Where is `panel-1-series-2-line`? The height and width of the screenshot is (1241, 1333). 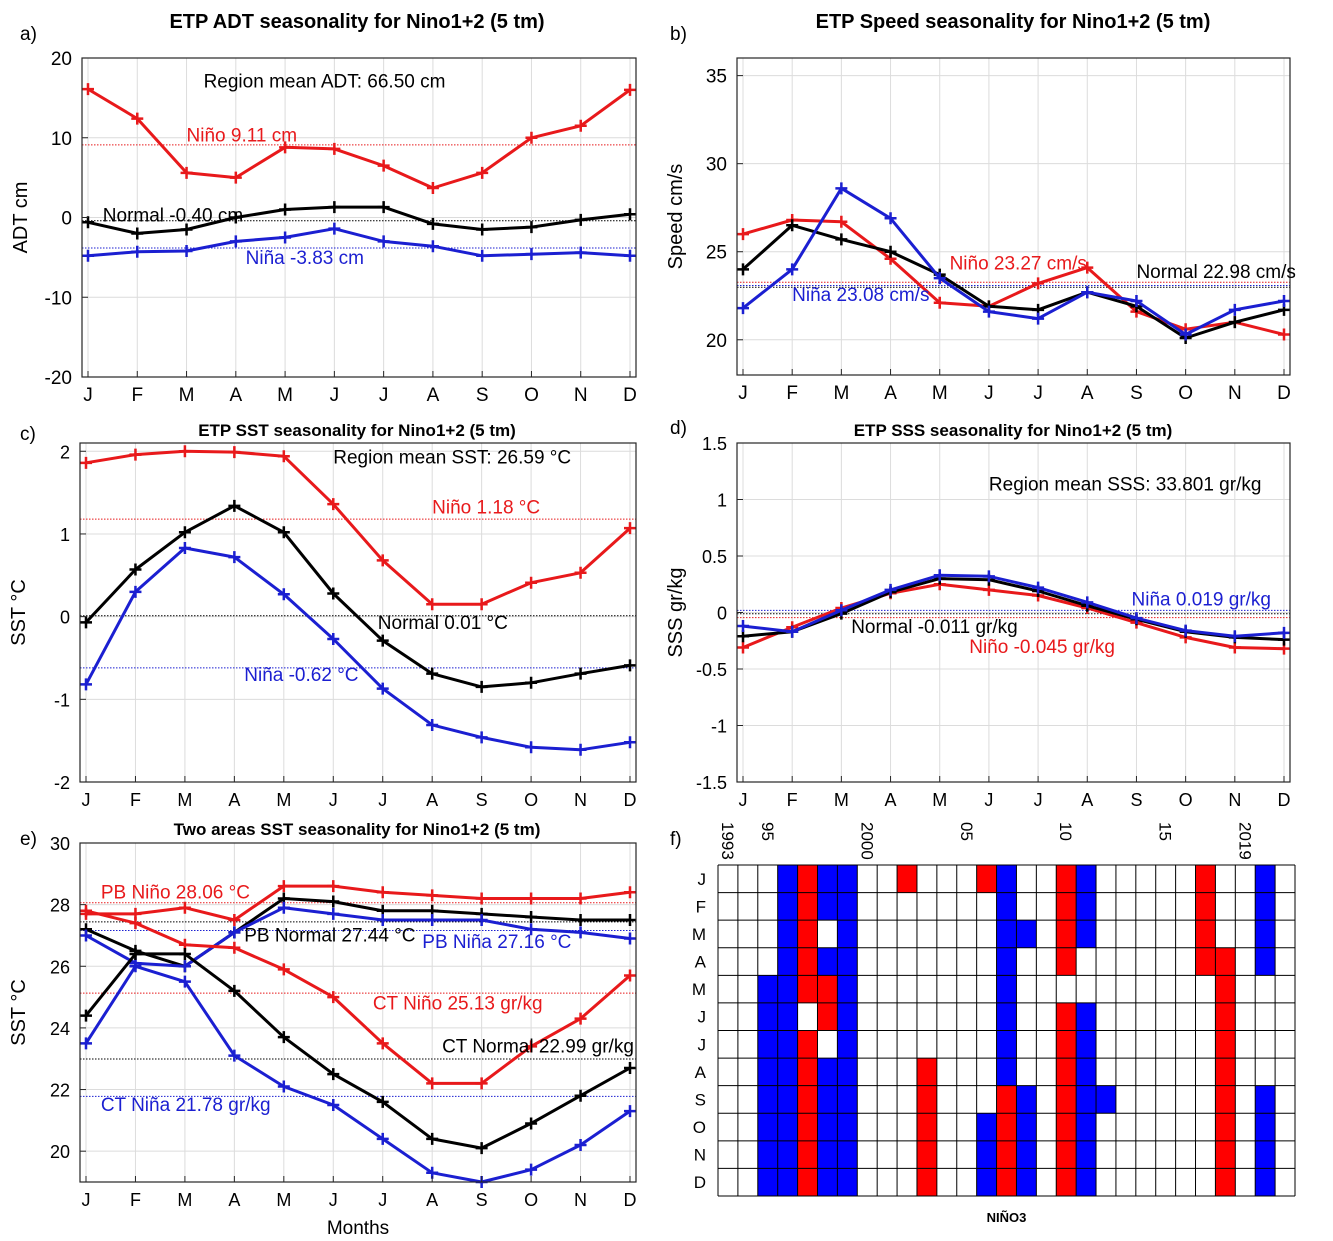 panel-1-series-2-line is located at coordinates (359, 242).